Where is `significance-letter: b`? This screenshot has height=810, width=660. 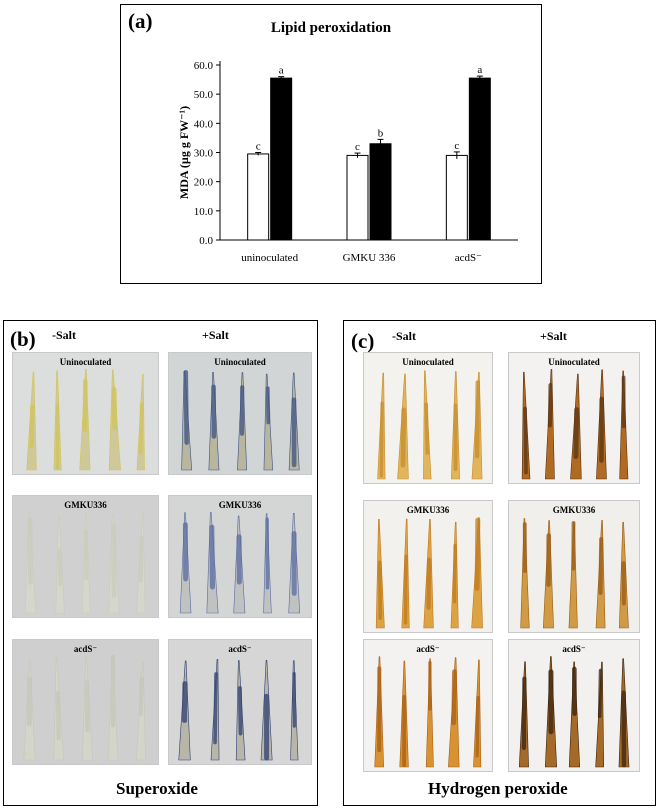 significance-letter: b is located at coordinates (381, 133).